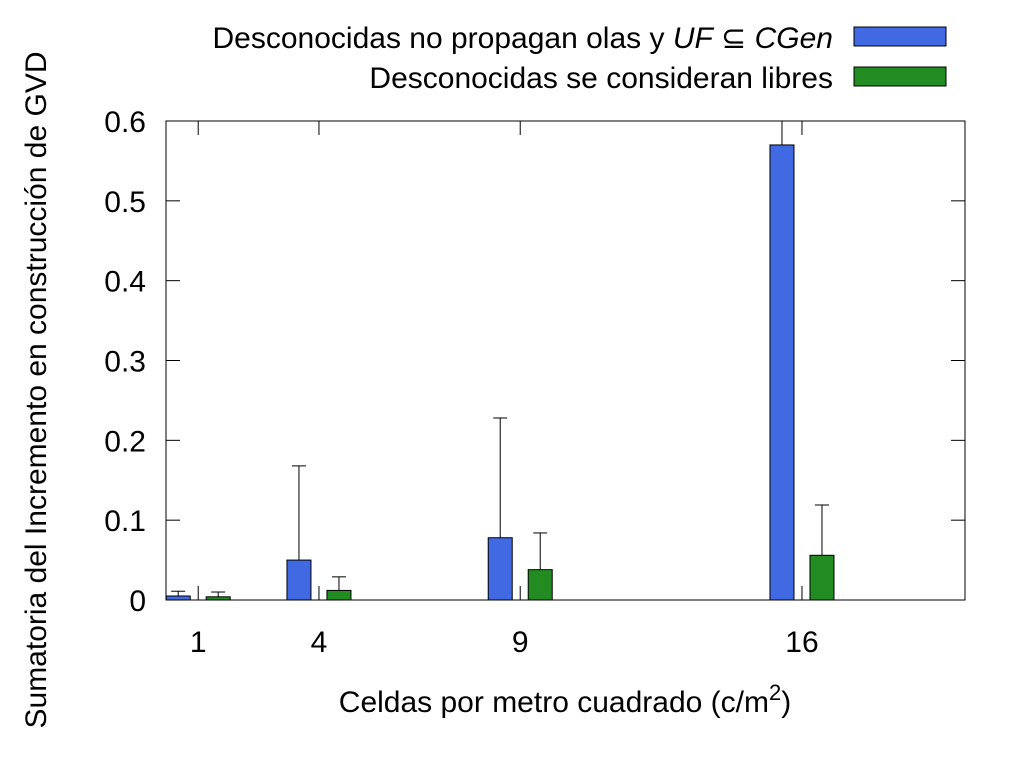 The width and height of the screenshot is (1024, 768). What do you see at coordinates (125, 282) in the screenshot?
I see `y-tick-label: 0.4` at bounding box center [125, 282].